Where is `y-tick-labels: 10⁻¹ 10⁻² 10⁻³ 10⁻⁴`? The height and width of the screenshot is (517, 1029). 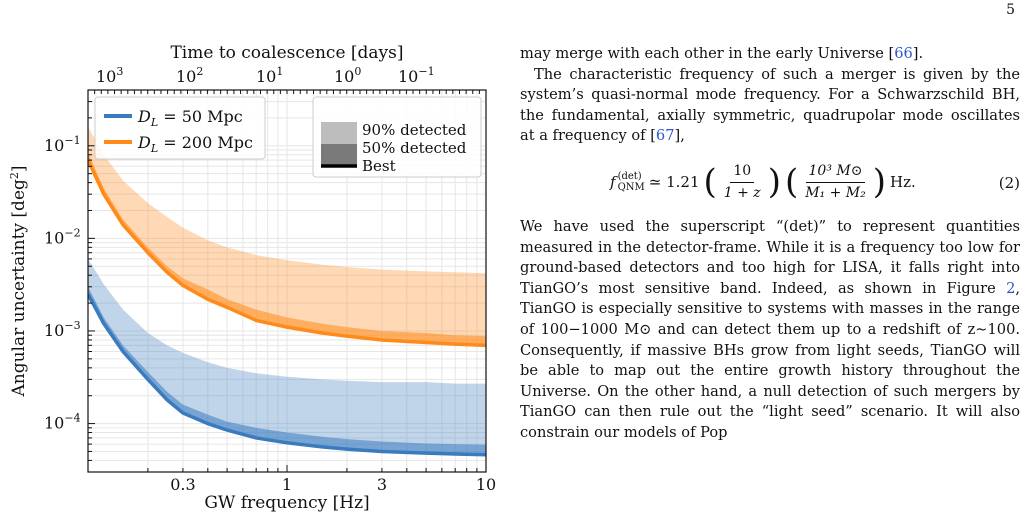 y-tick-labels: 10⁻¹ 10⁻² 10⁻³ 10⁻⁴ is located at coordinates (62, 283).